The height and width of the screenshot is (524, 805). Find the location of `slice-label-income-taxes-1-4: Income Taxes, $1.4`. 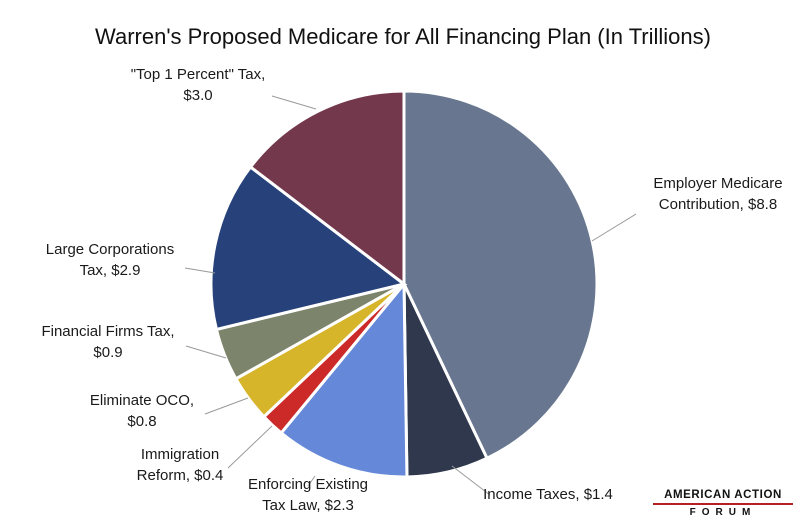

slice-label-income-taxes-1-4: Income Taxes, $1.4 is located at coordinates (548, 494).